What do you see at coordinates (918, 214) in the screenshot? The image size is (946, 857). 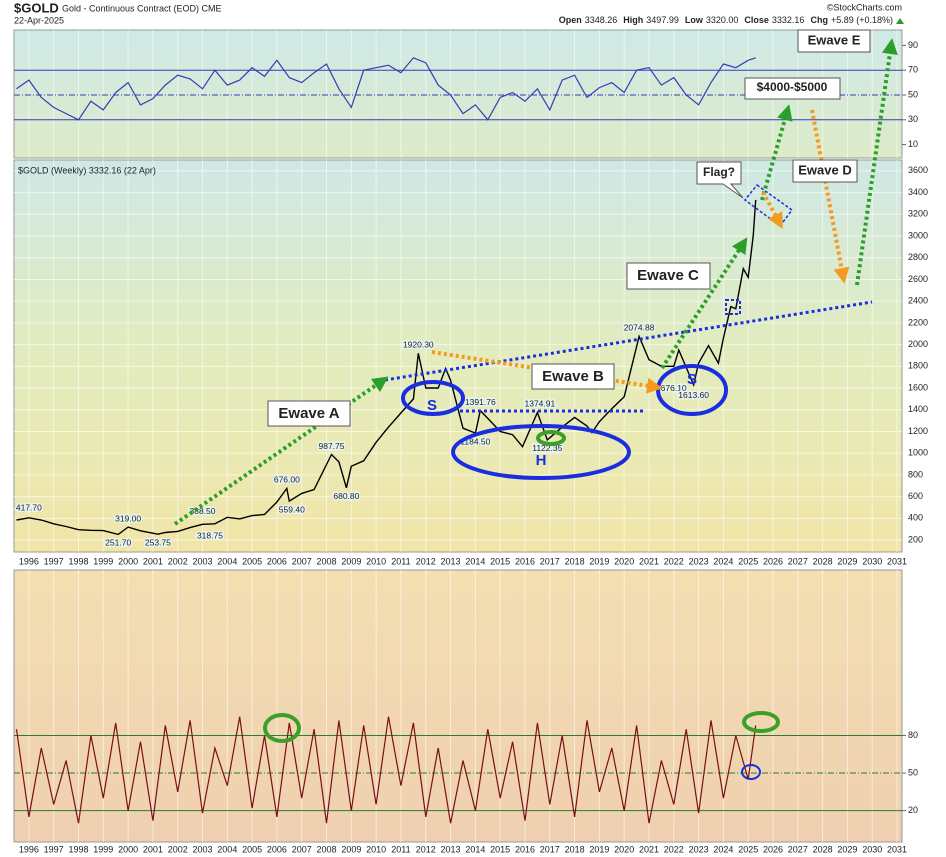 I see `y-tick-label: 3200` at bounding box center [918, 214].